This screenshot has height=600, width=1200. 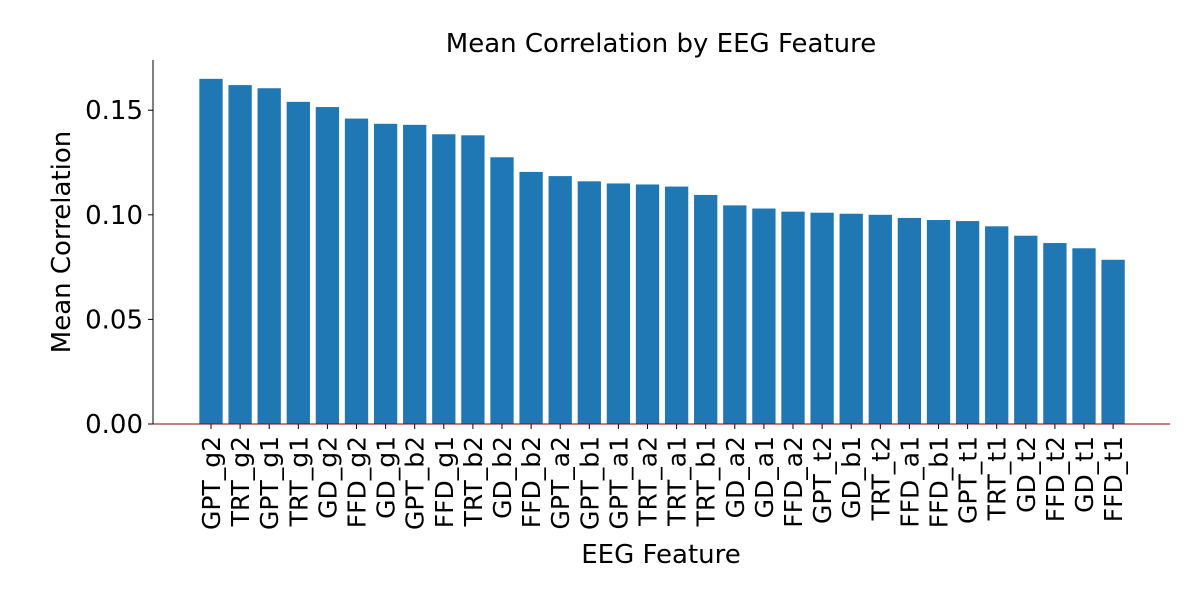 I want to click on y-tick-label: 0.05, so click(x=114, y=320).